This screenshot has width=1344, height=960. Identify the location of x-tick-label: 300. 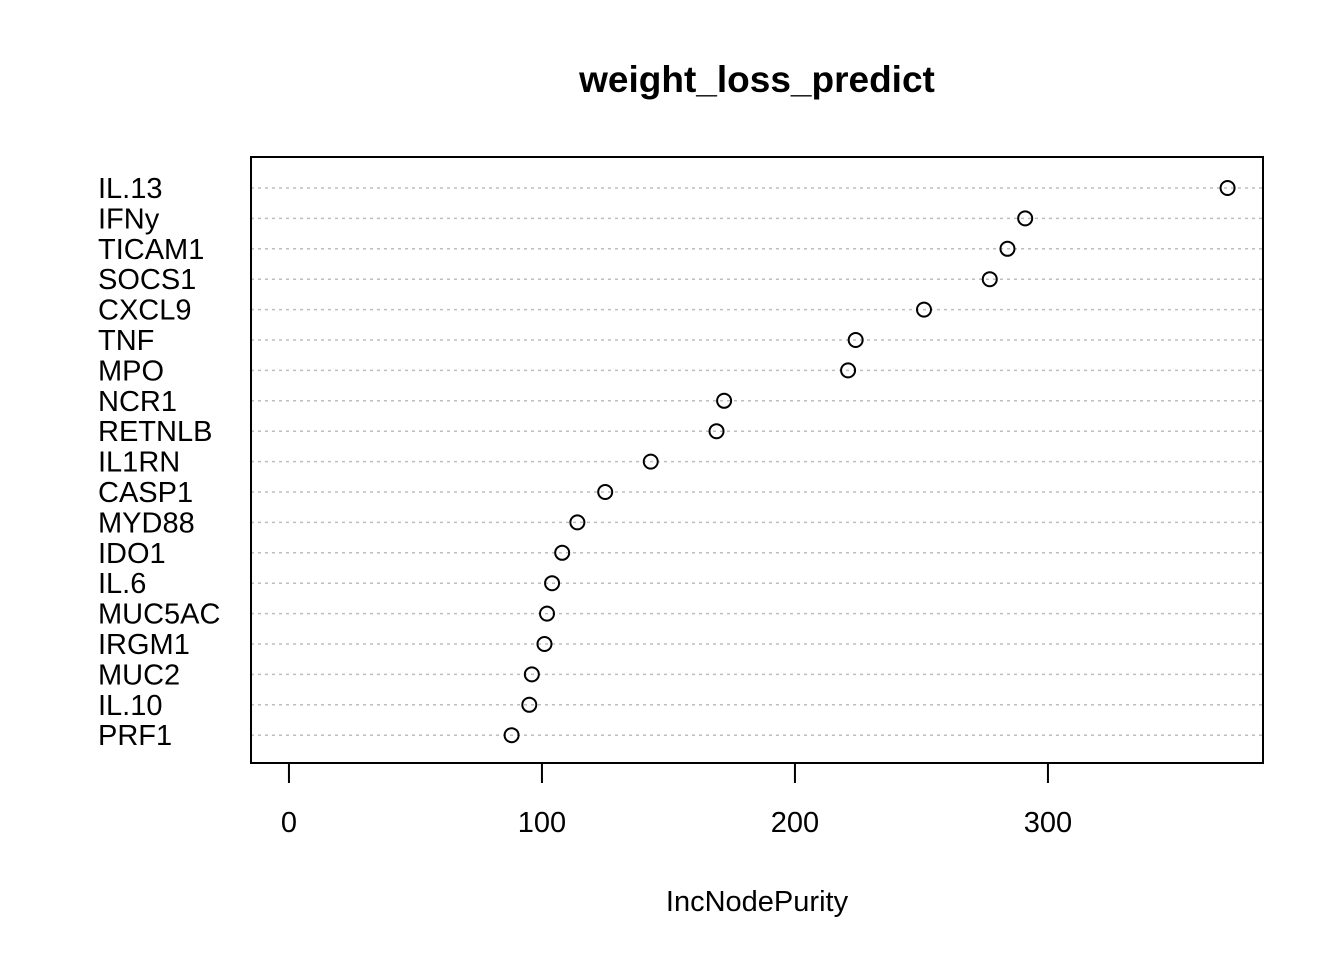
(1048, 823).